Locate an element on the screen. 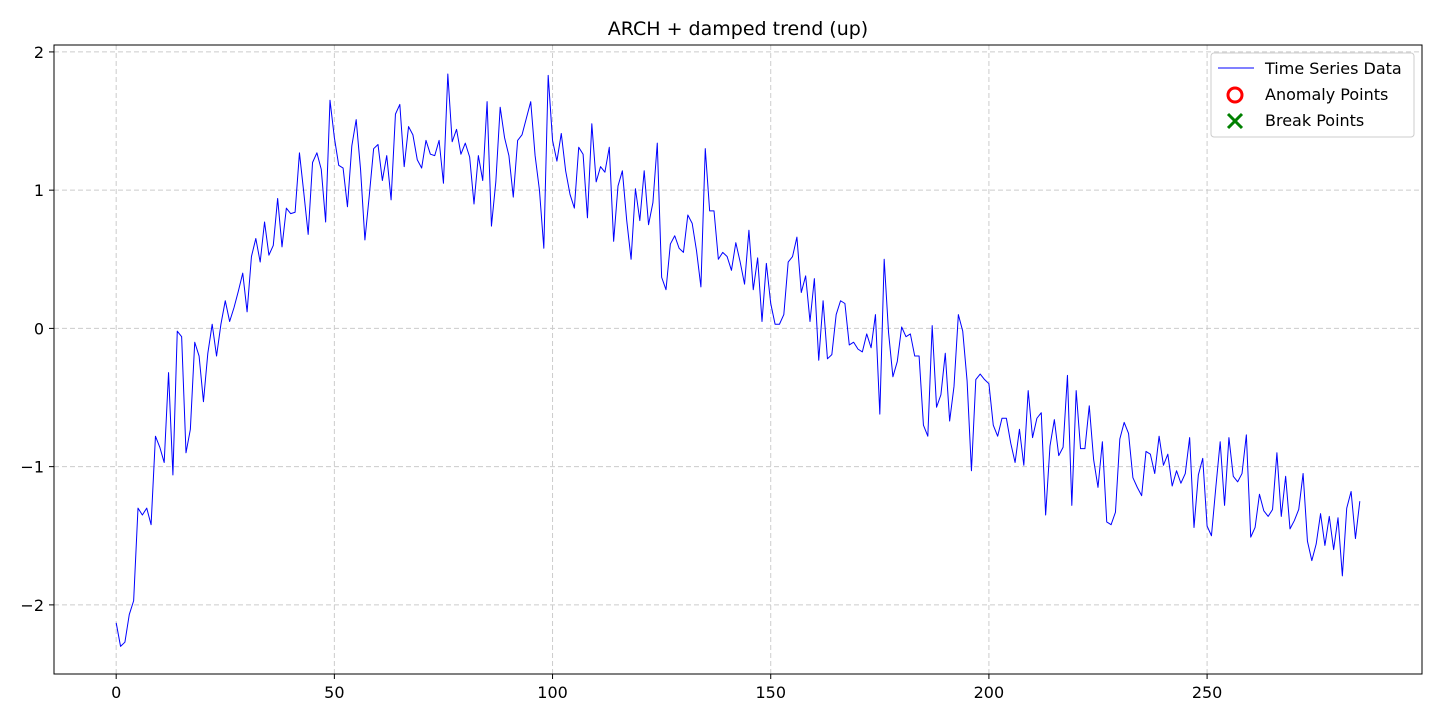  y-tick-label: 0 is located at coordinates (39, 328).